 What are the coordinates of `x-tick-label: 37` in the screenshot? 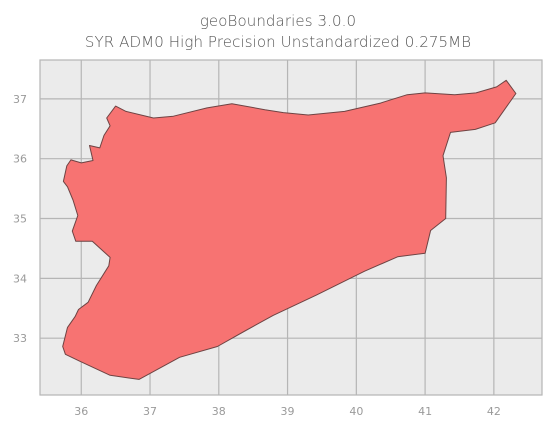 It's located at (150, 411).